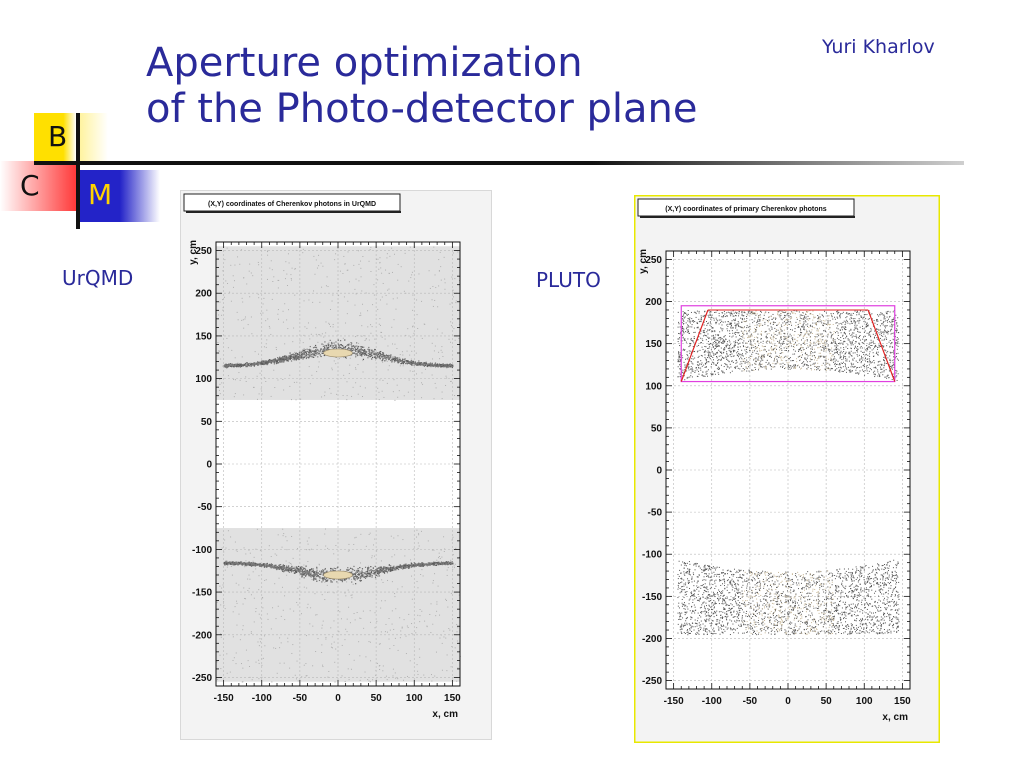 Image resolution: width=1024 pixels, height=768 pixels. What do you see at coordinates (864, 701) in the screenshot?
I see `x-tick-label: 100` at bounding box center [864, 701].